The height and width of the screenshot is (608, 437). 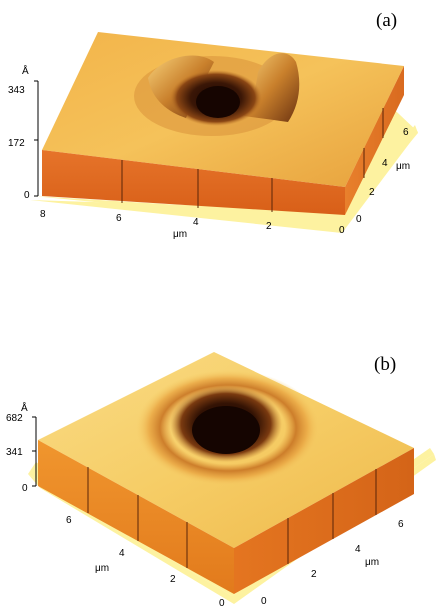 I want to click on side-unit-a: μm, so click(x=403, y=166).